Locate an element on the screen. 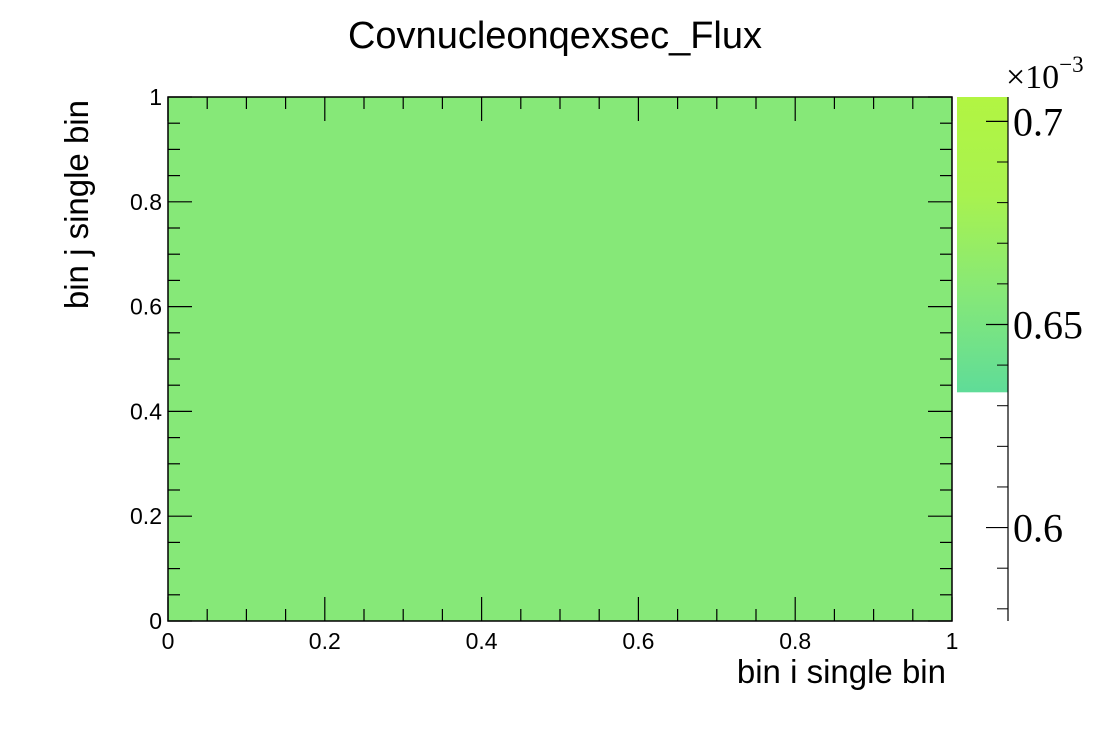 The width and height of the screenshot is (1120, 740). colorbar: 0.6 0.65 0.7 is located at coordinates (1020, 359).